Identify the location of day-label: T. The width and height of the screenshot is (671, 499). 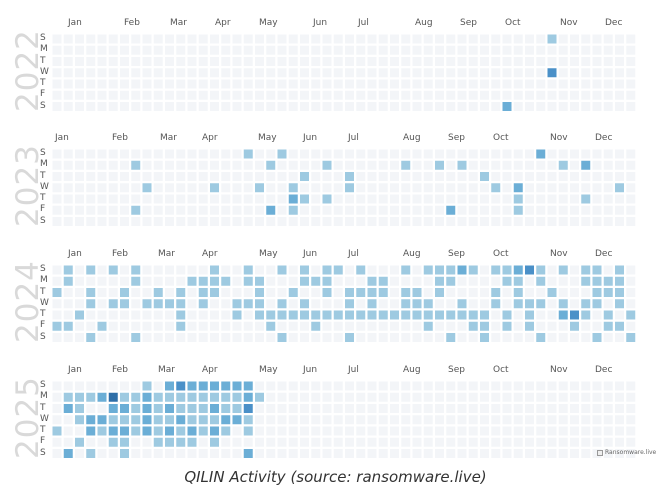
(43, 314).